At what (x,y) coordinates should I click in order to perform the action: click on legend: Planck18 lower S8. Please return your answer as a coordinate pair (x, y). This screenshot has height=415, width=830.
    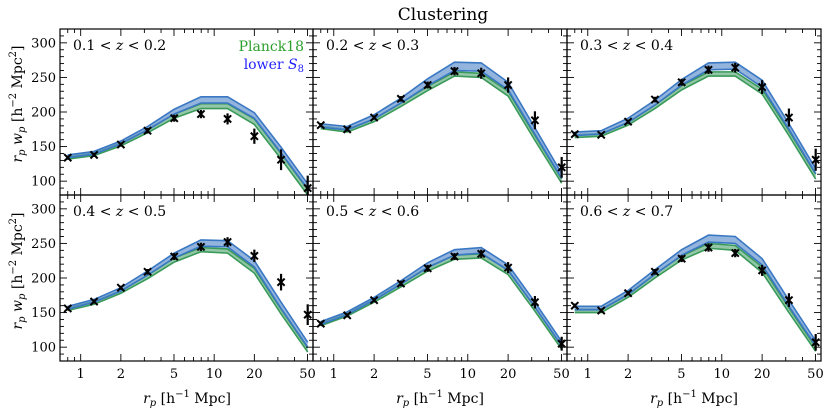
    Looking at the image, I should click on (271, 57).